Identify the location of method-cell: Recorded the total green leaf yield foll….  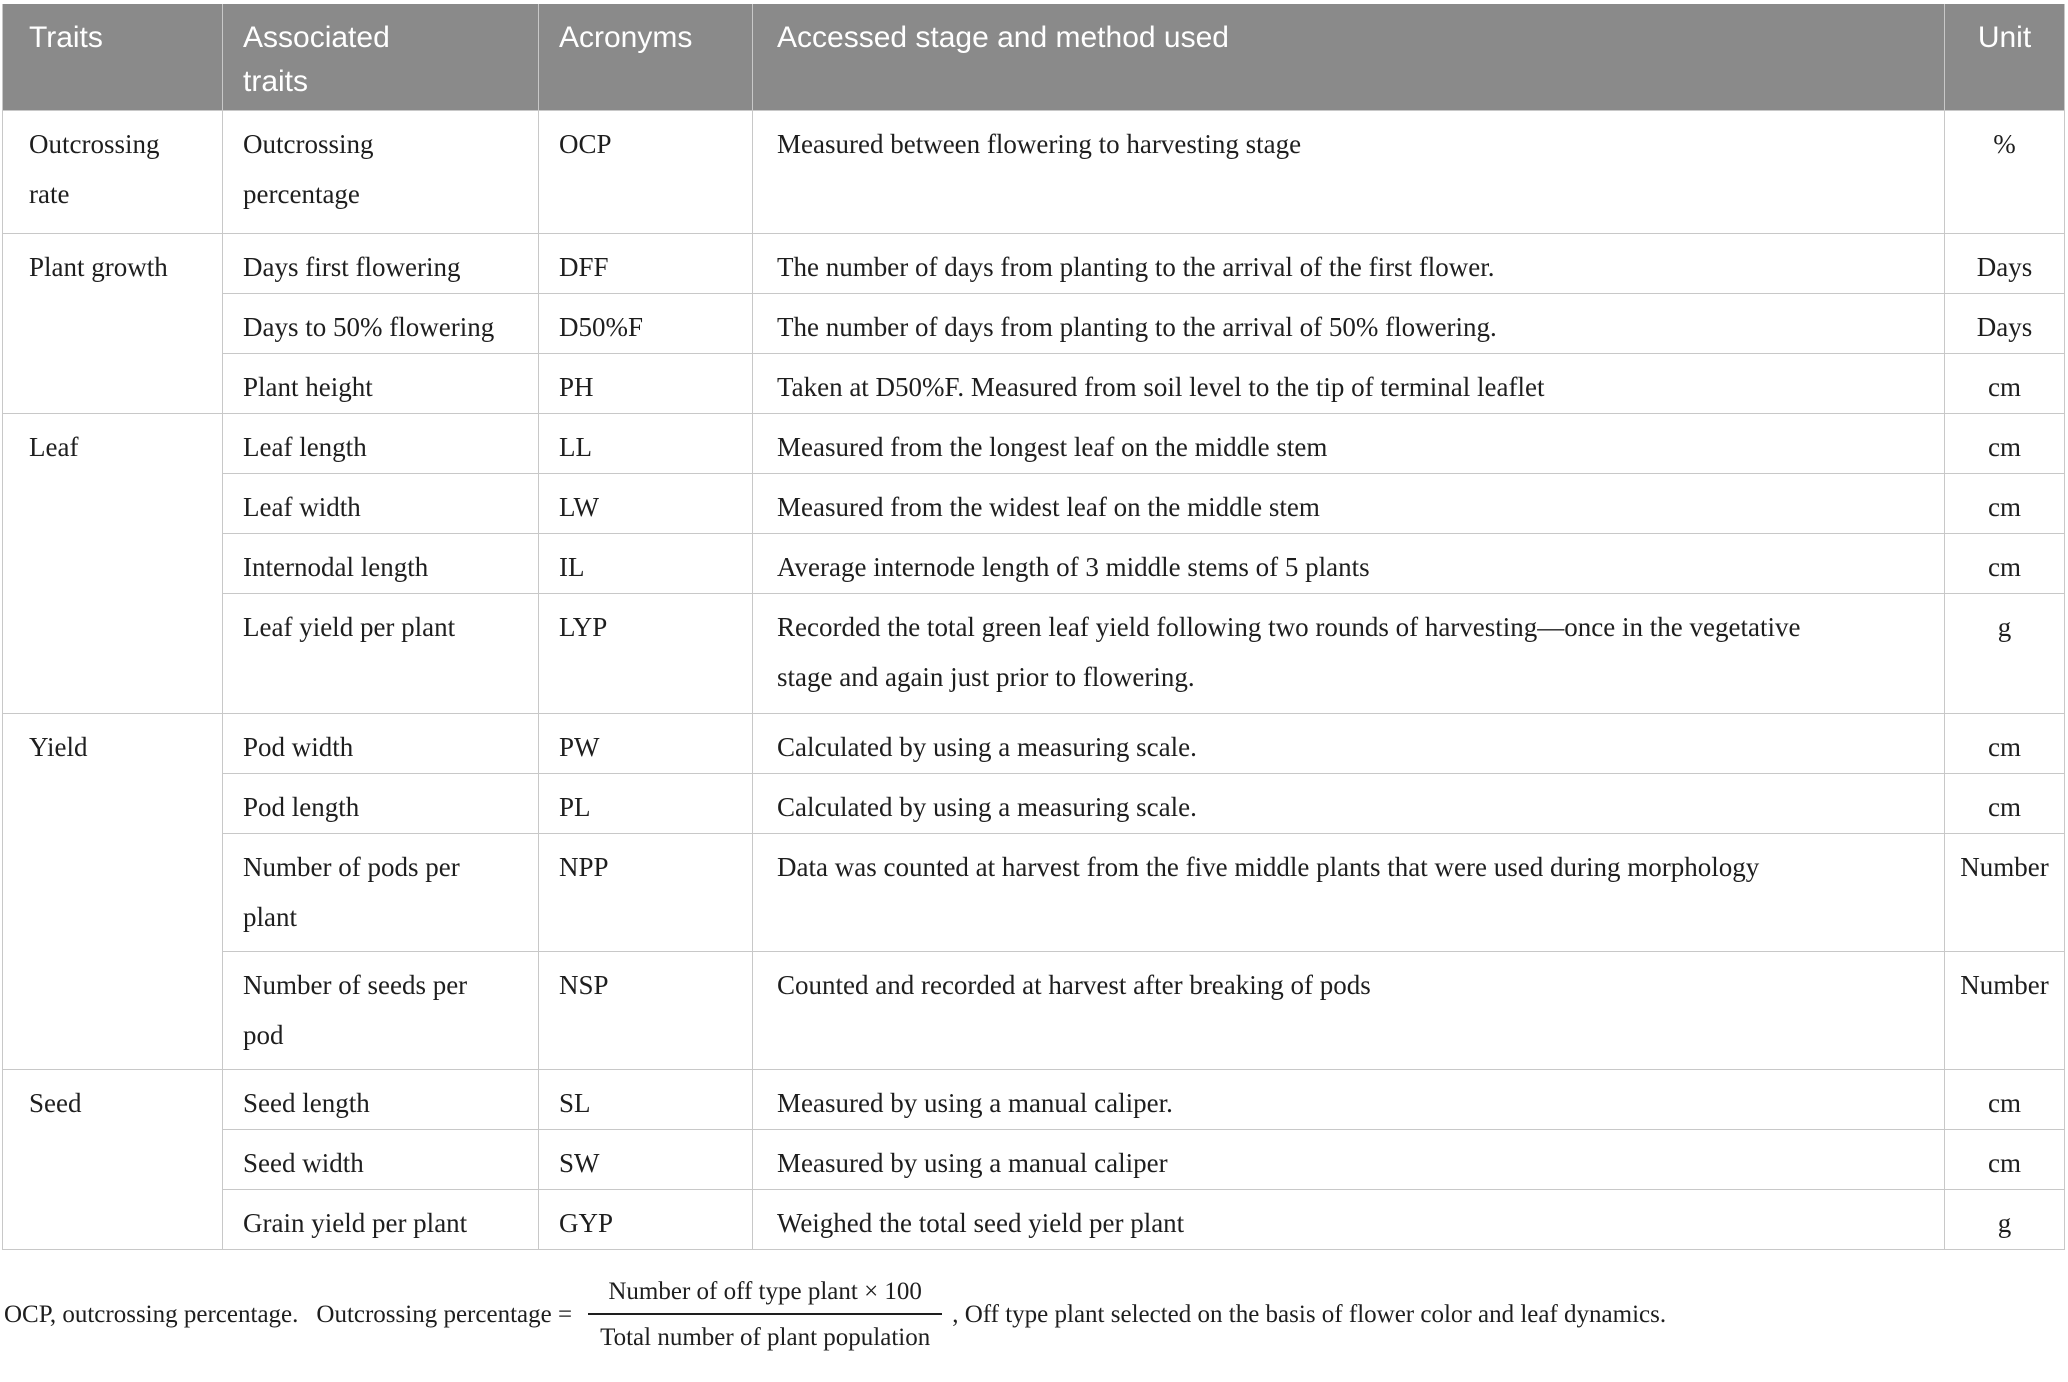
(1348, 653).